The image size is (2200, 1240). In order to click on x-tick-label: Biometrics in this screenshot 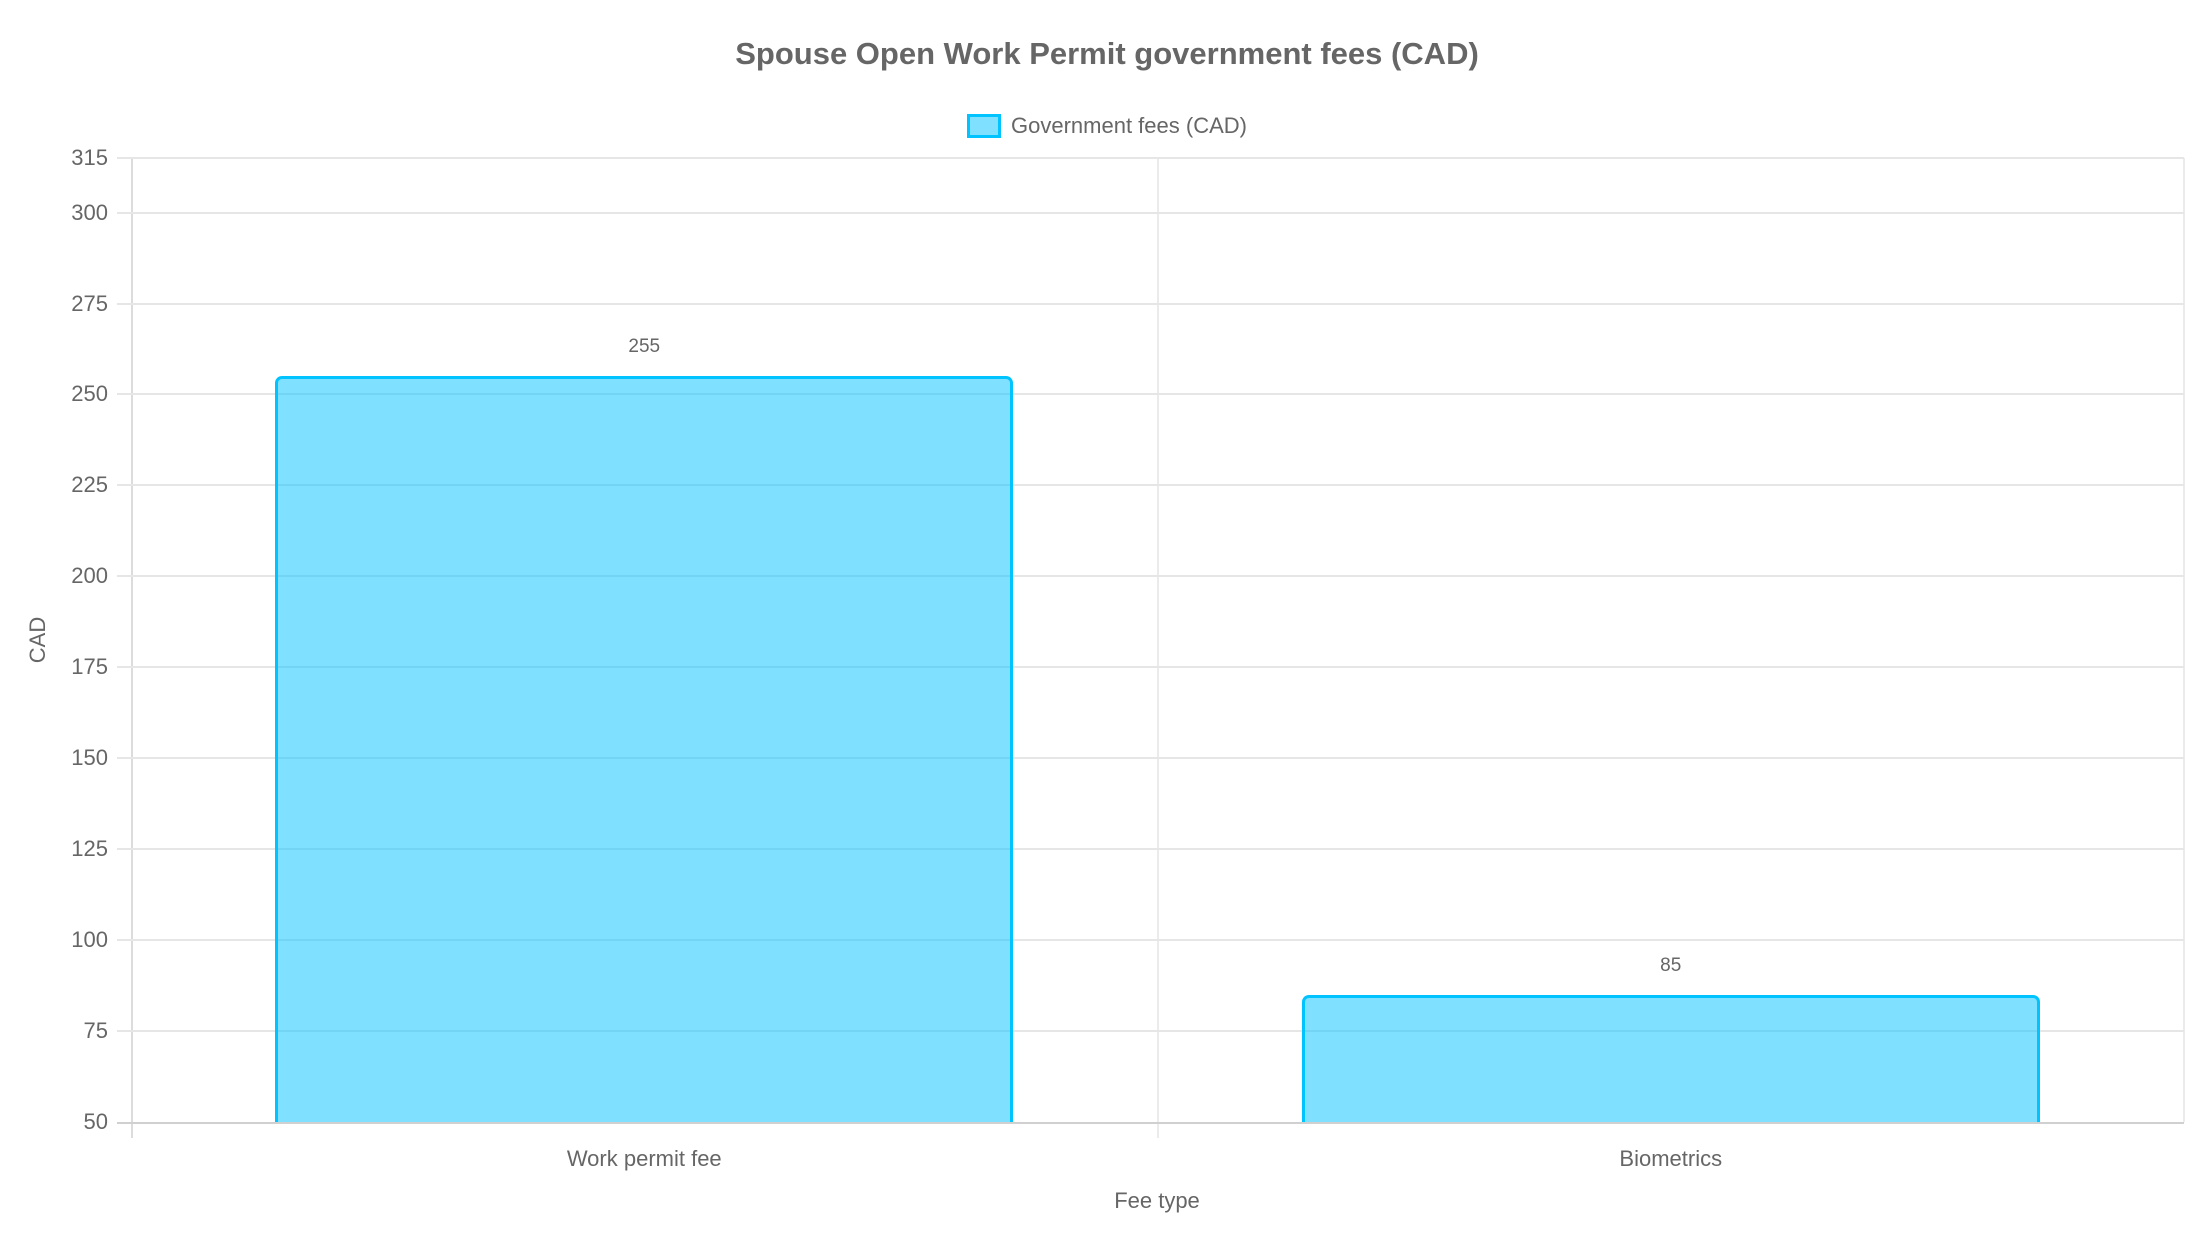, I will do `click(1671, 1158)`.